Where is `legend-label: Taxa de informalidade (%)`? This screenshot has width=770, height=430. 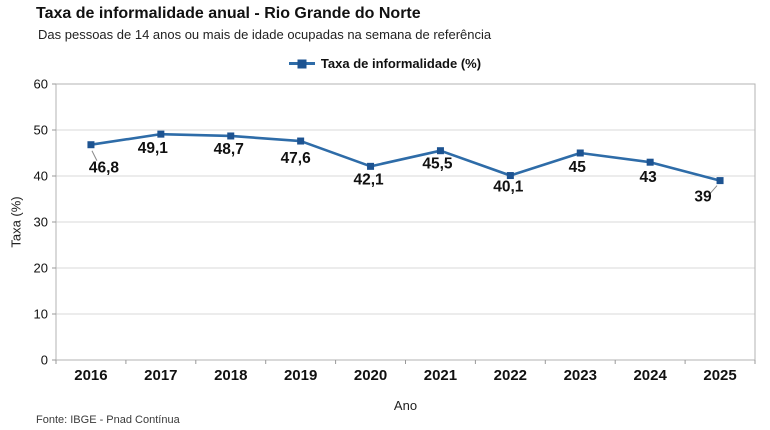 legend-label: Taxa de informalidade (%) is located at coordinates (401, 63).